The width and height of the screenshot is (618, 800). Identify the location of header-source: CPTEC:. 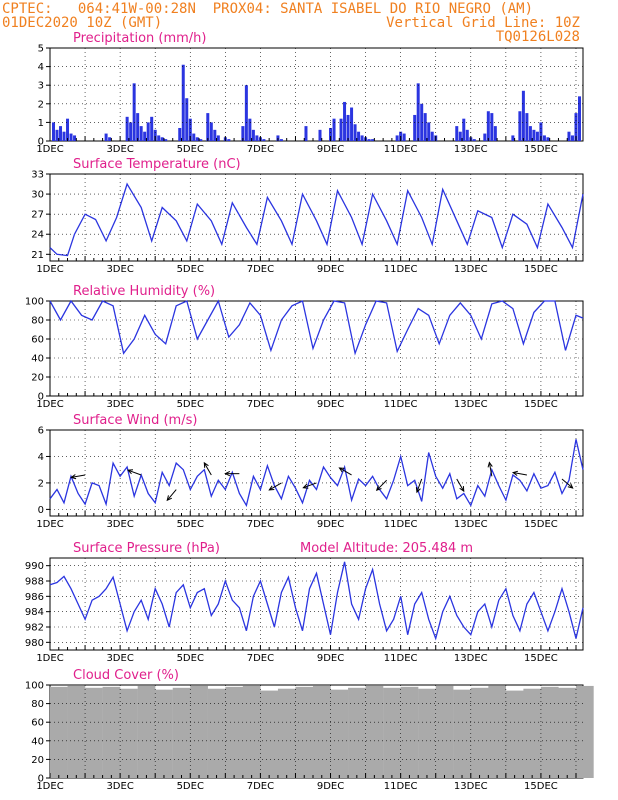
(27, 9).